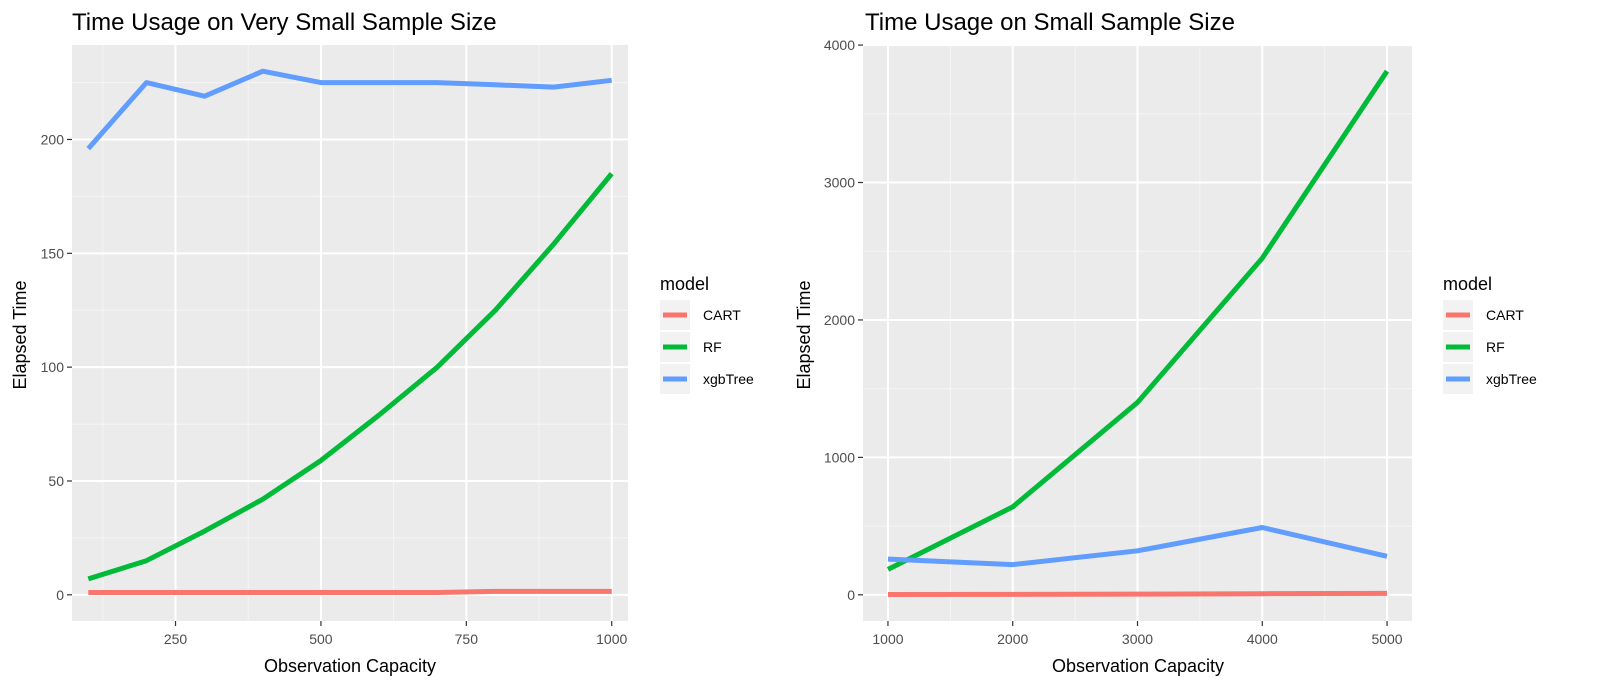  Describe the element at coordinates (839, 457) in the screenshot. I see `y-tick-label: 1000` at that location.